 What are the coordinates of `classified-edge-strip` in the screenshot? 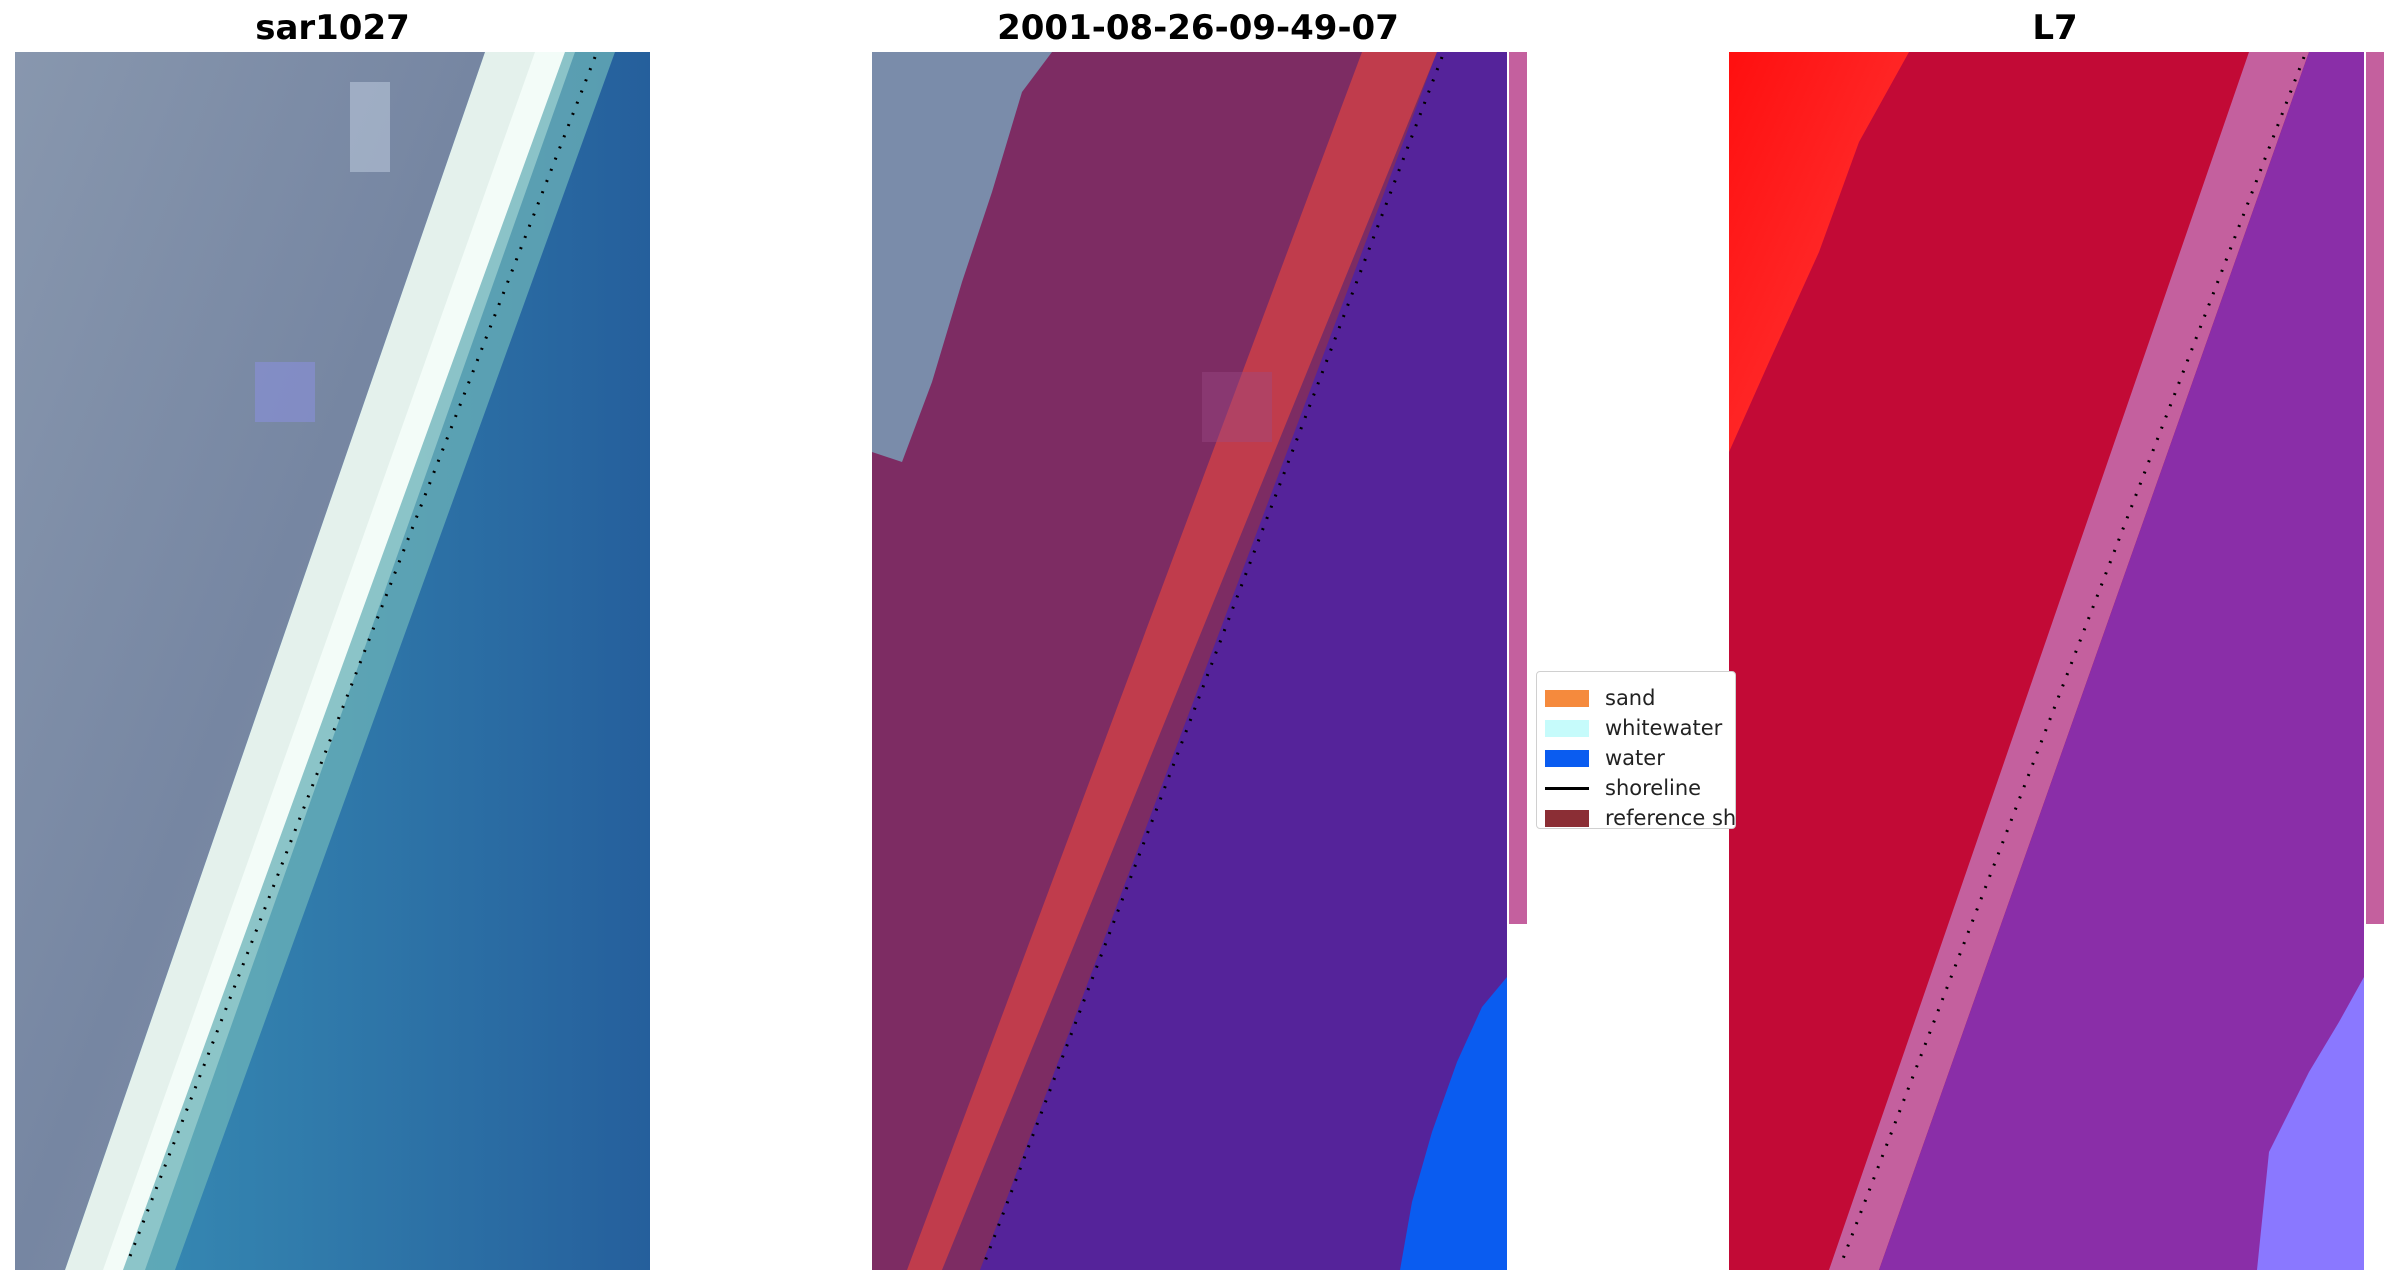 It's located at (1518, 488).